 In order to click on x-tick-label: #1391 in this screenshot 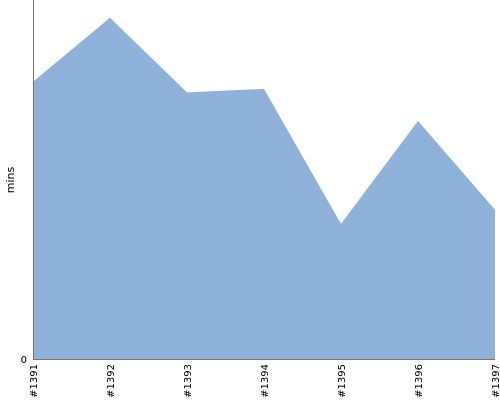, I will do `click(34, 381)`.